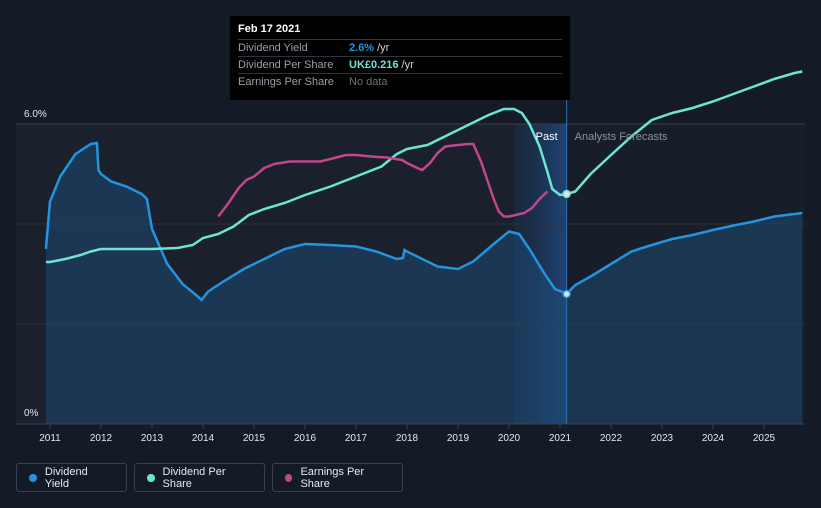  I want to click on x-tick-label: 2012, so click(101, 438).